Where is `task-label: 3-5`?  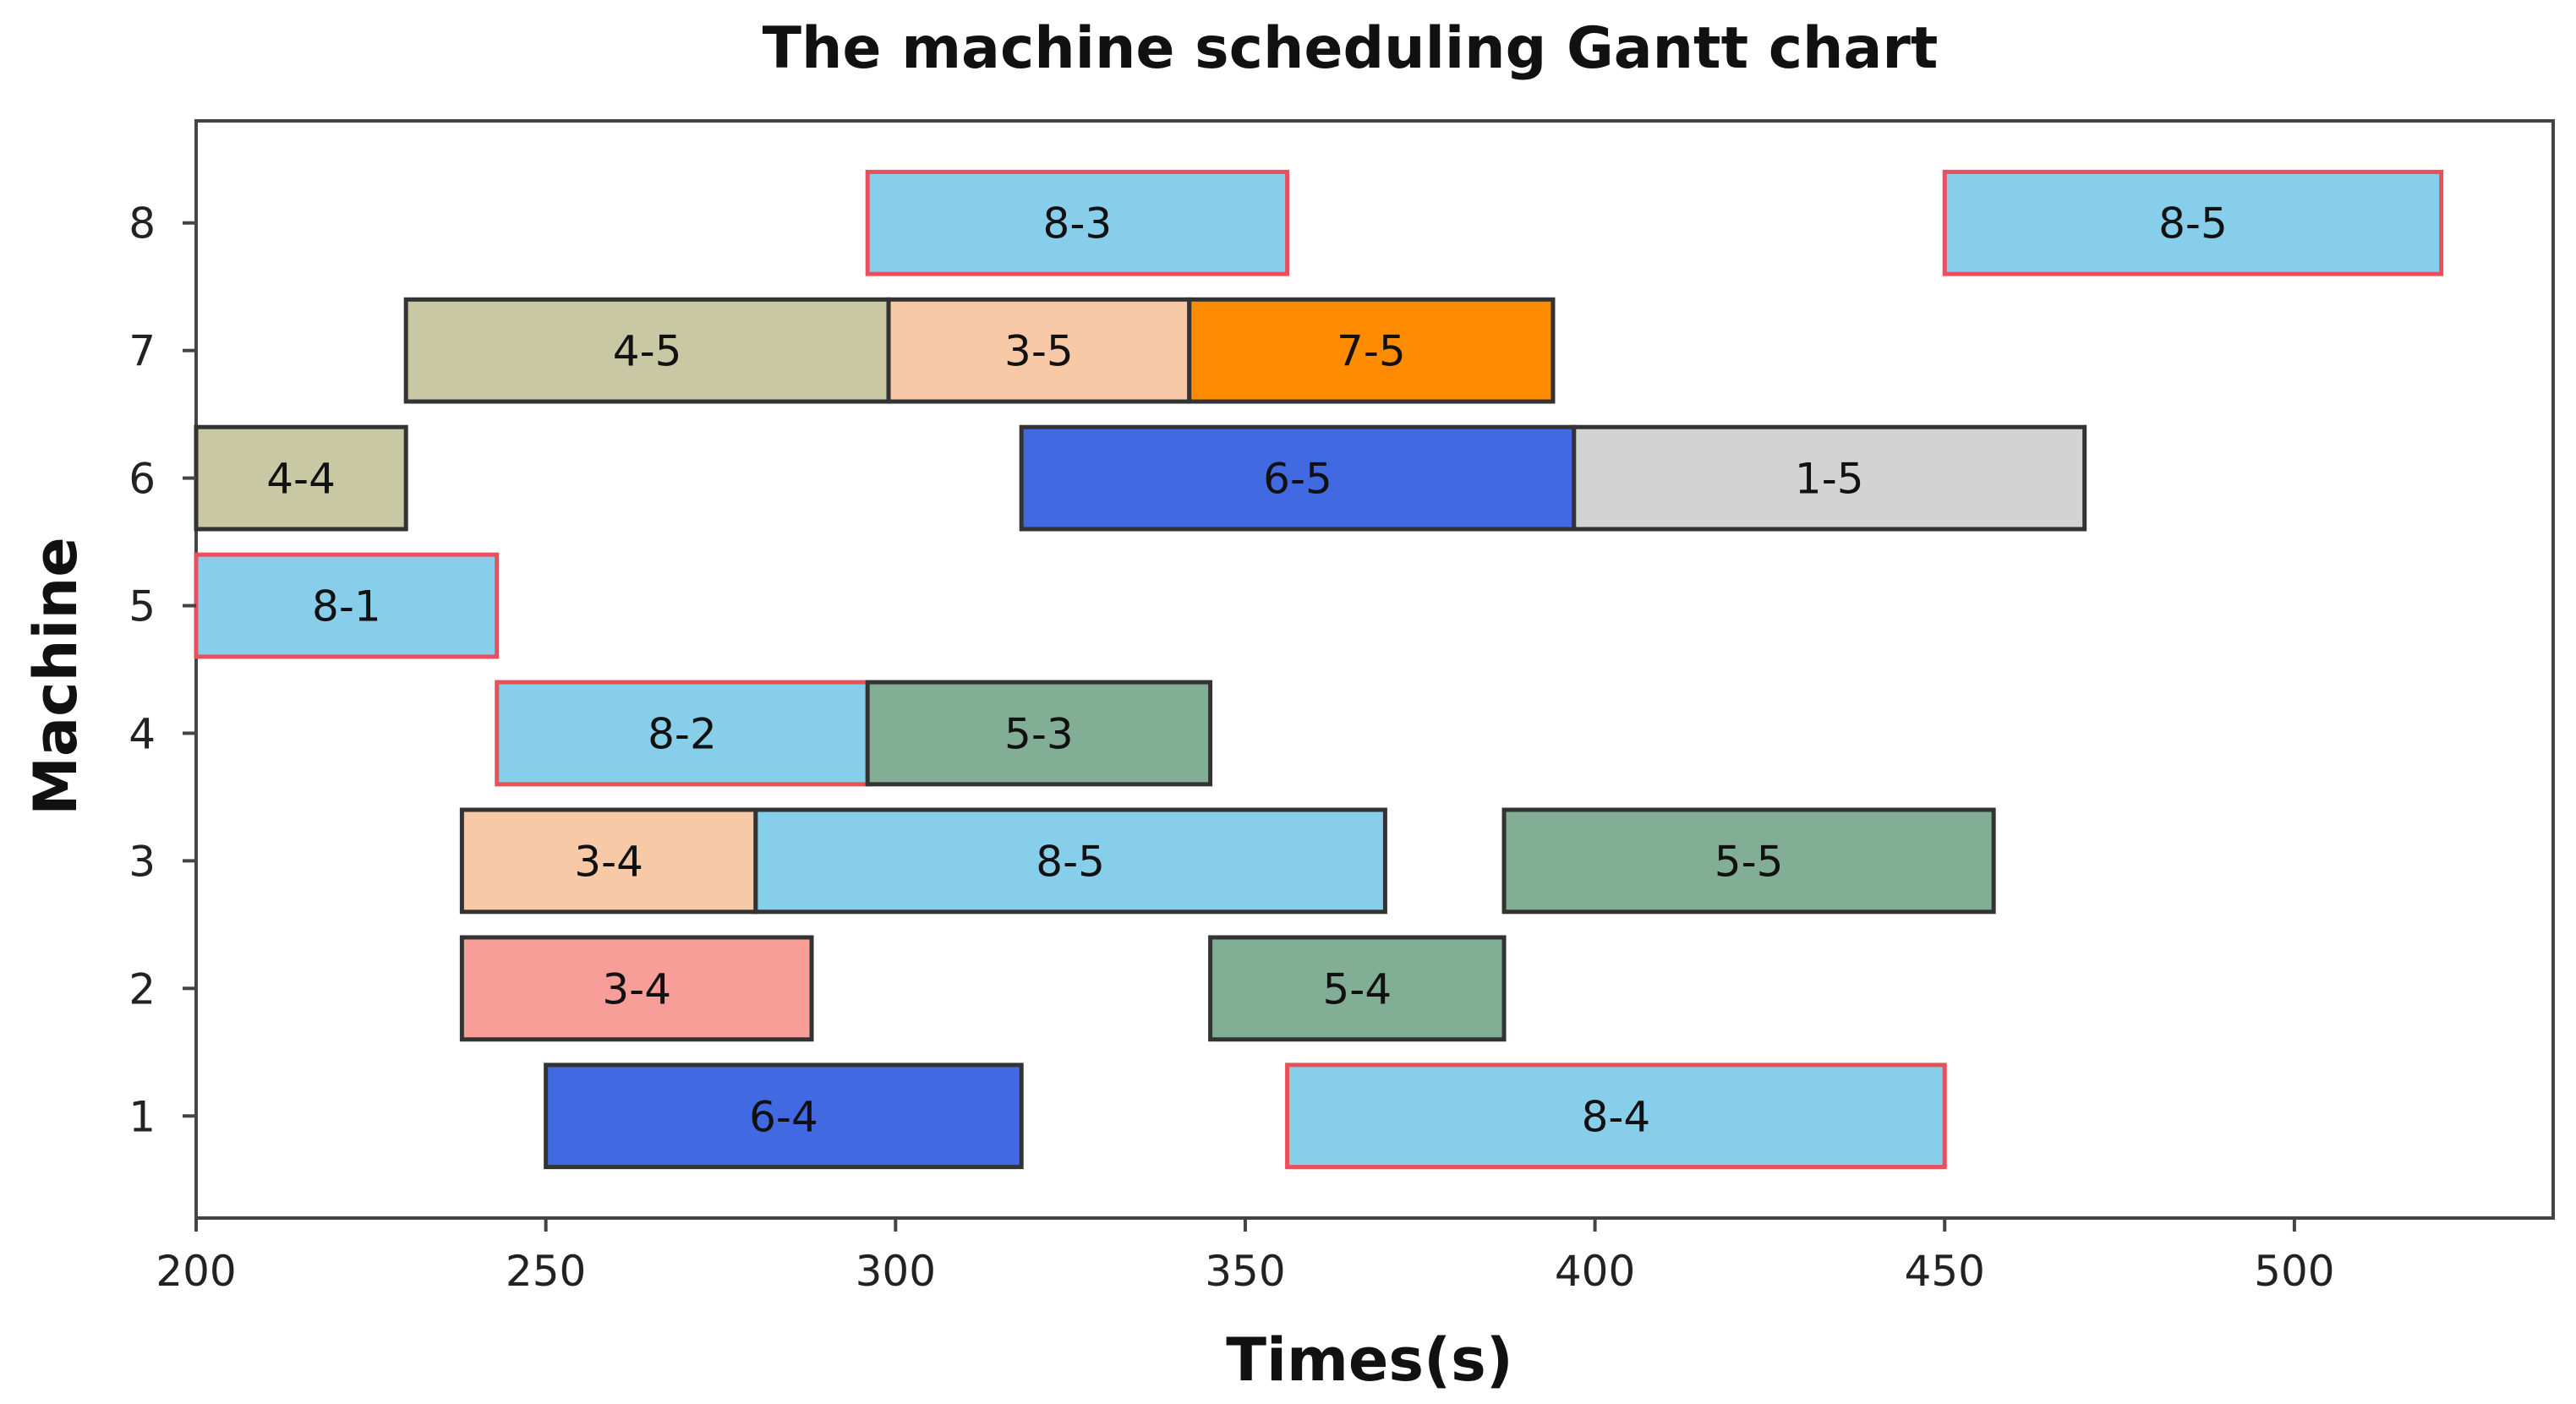
task-label: 3-5 is located at coordinates (1039, 351).